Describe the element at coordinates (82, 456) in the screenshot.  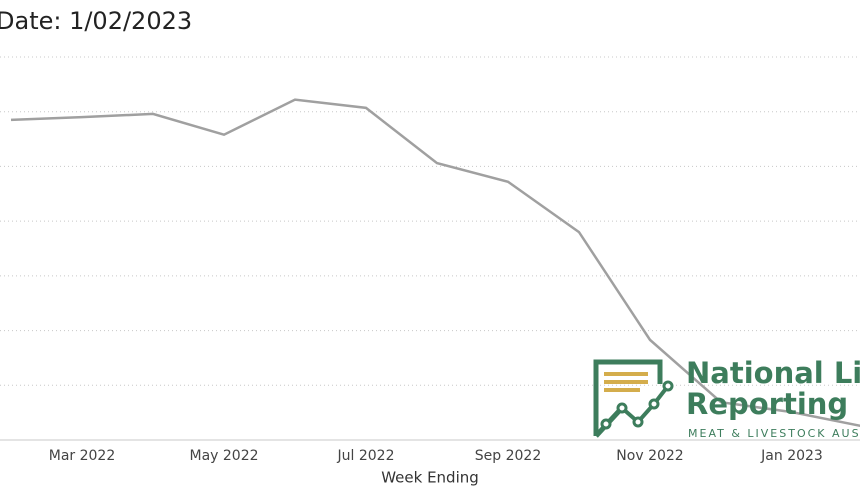
I see `x-tick-label: Mar 2022` at that location.